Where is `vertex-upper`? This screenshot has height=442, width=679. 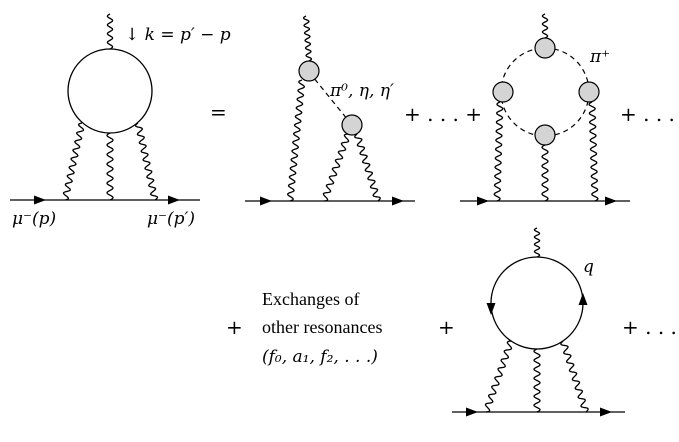 vertex-upper is located at coordinates (309, 71).